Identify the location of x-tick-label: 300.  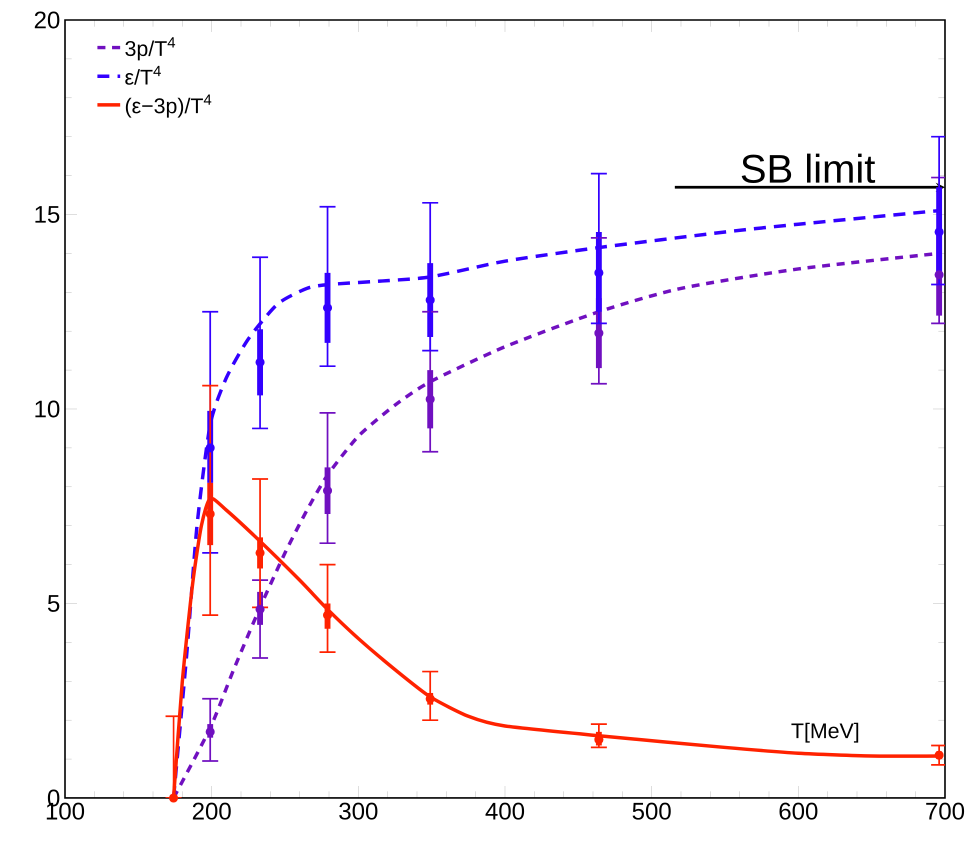
(358, 811).